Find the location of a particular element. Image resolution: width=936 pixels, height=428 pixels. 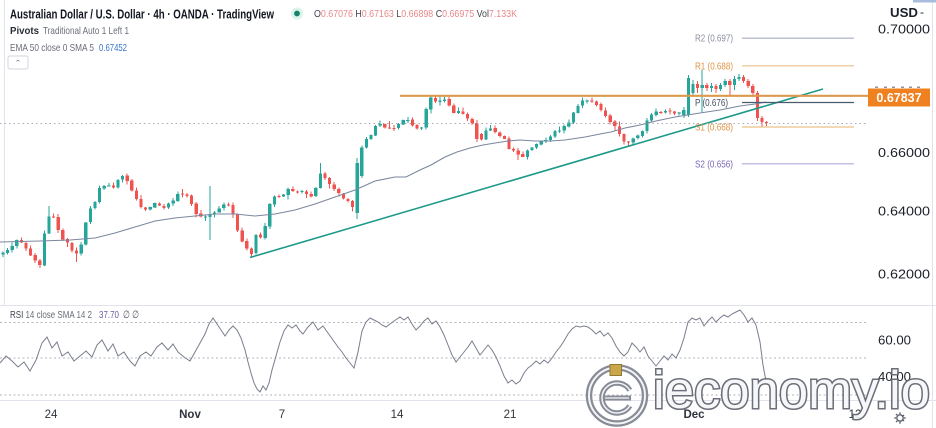

svg-text: 40.00 is located at coordinates (894, 376).